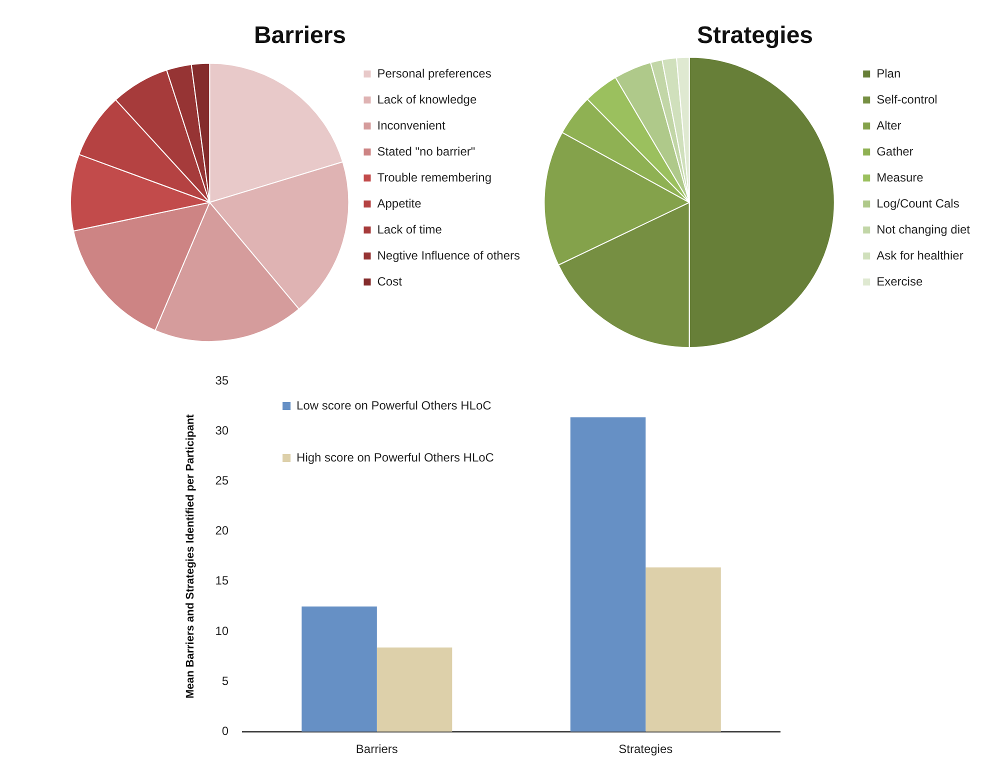 This screenshot has height=770, width=997. Describe the element at coordinates (222, 581) in the screenshot. I see `y-tick-label: 15` at that location.